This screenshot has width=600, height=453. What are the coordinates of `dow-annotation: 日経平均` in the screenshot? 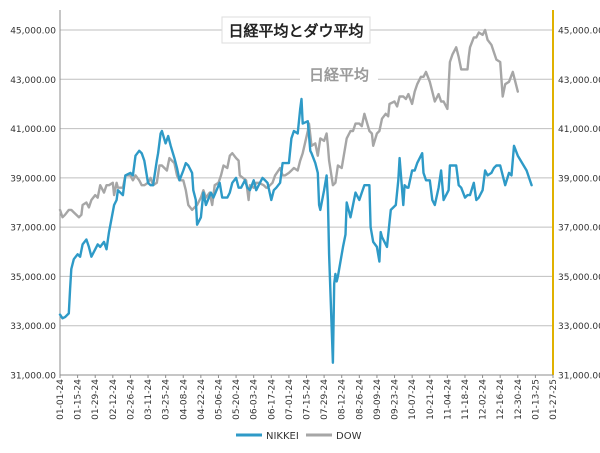 It's located at (339, 75).